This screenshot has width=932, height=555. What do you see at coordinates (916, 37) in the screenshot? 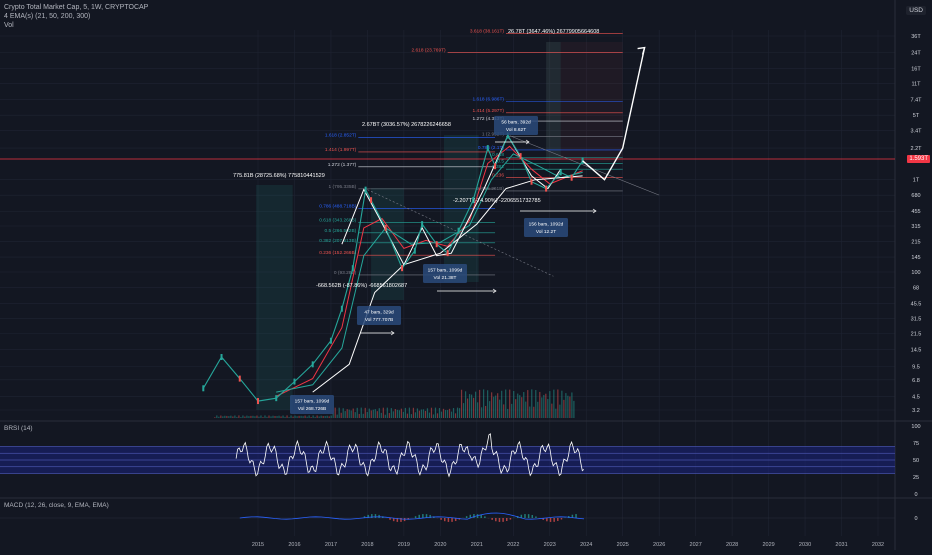
I see `y-tick-label: 36T` at bounding box center [916, 37].